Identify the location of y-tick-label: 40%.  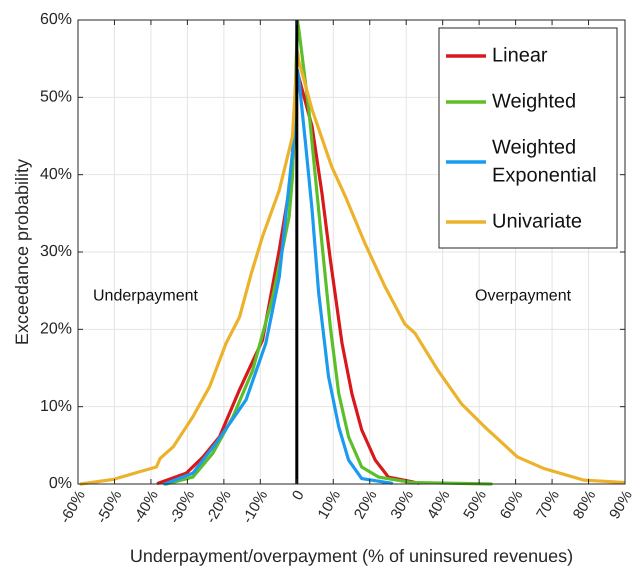
(56, 174).